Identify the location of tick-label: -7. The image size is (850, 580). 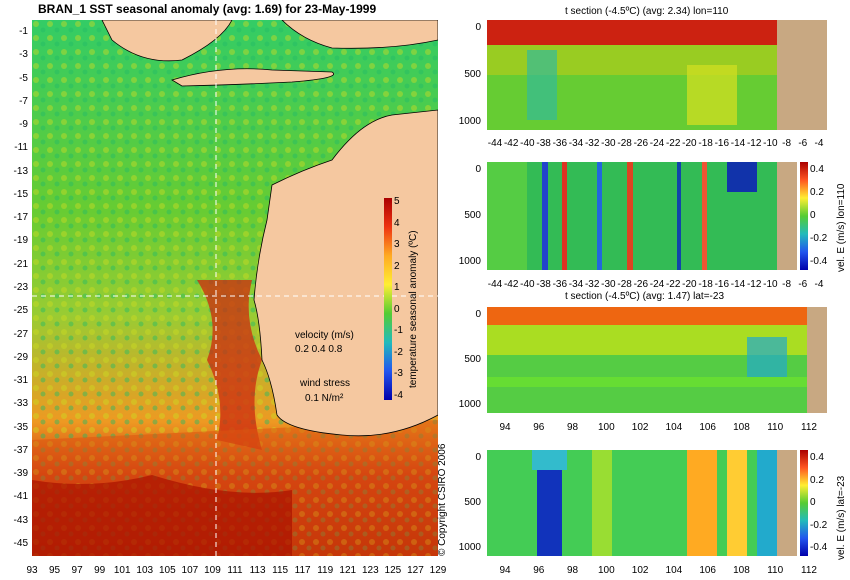
(23, 101).